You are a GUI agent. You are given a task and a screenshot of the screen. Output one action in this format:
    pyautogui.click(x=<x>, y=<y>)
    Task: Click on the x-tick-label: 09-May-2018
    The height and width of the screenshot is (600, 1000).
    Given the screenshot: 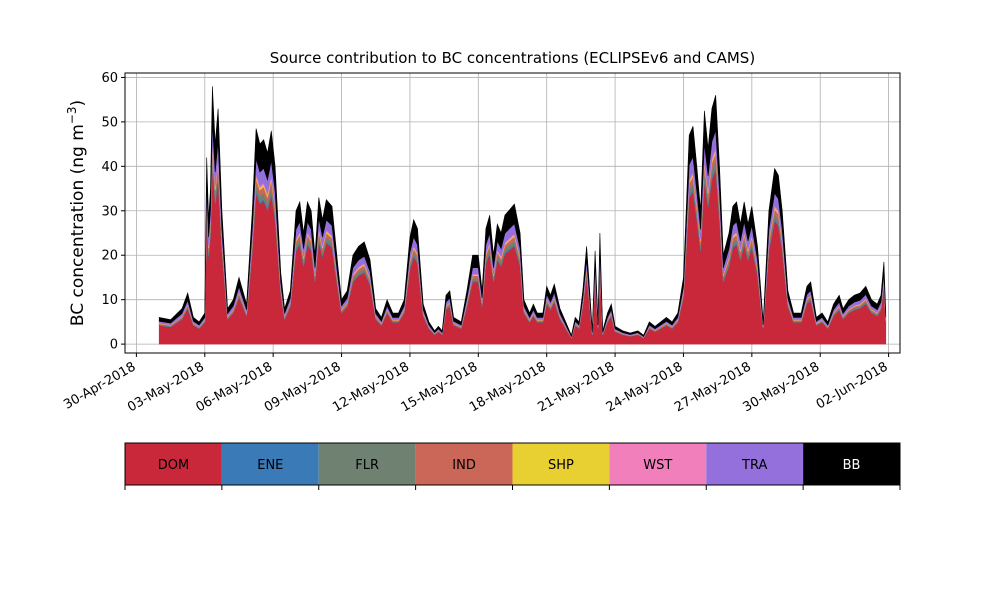 What is the action you would take?
    pyautogui.click(x=303, y=387)
    